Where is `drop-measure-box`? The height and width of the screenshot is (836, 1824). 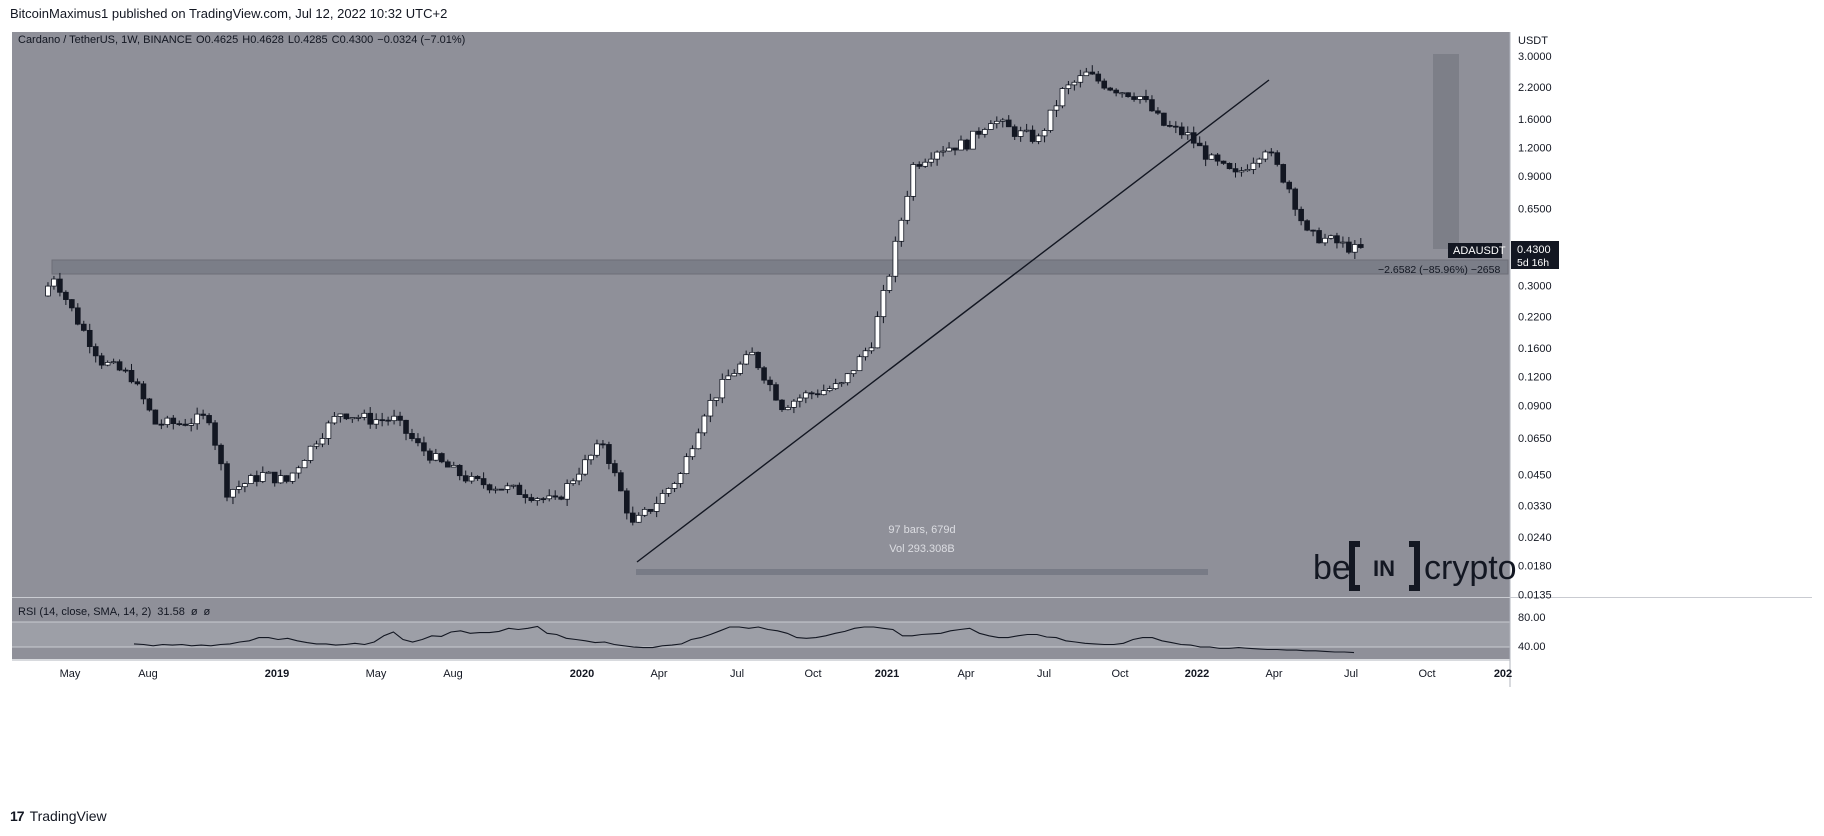
drop-measure-box is located at coordinates (1446, 151).